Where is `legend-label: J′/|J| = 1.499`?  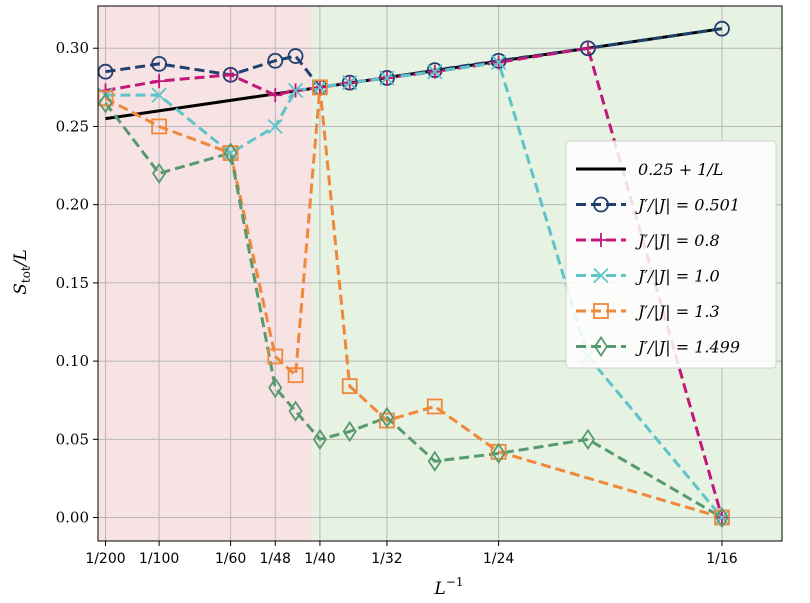
legend-label: J′/|J| = 1.499 is located at coordinates (687, 347).